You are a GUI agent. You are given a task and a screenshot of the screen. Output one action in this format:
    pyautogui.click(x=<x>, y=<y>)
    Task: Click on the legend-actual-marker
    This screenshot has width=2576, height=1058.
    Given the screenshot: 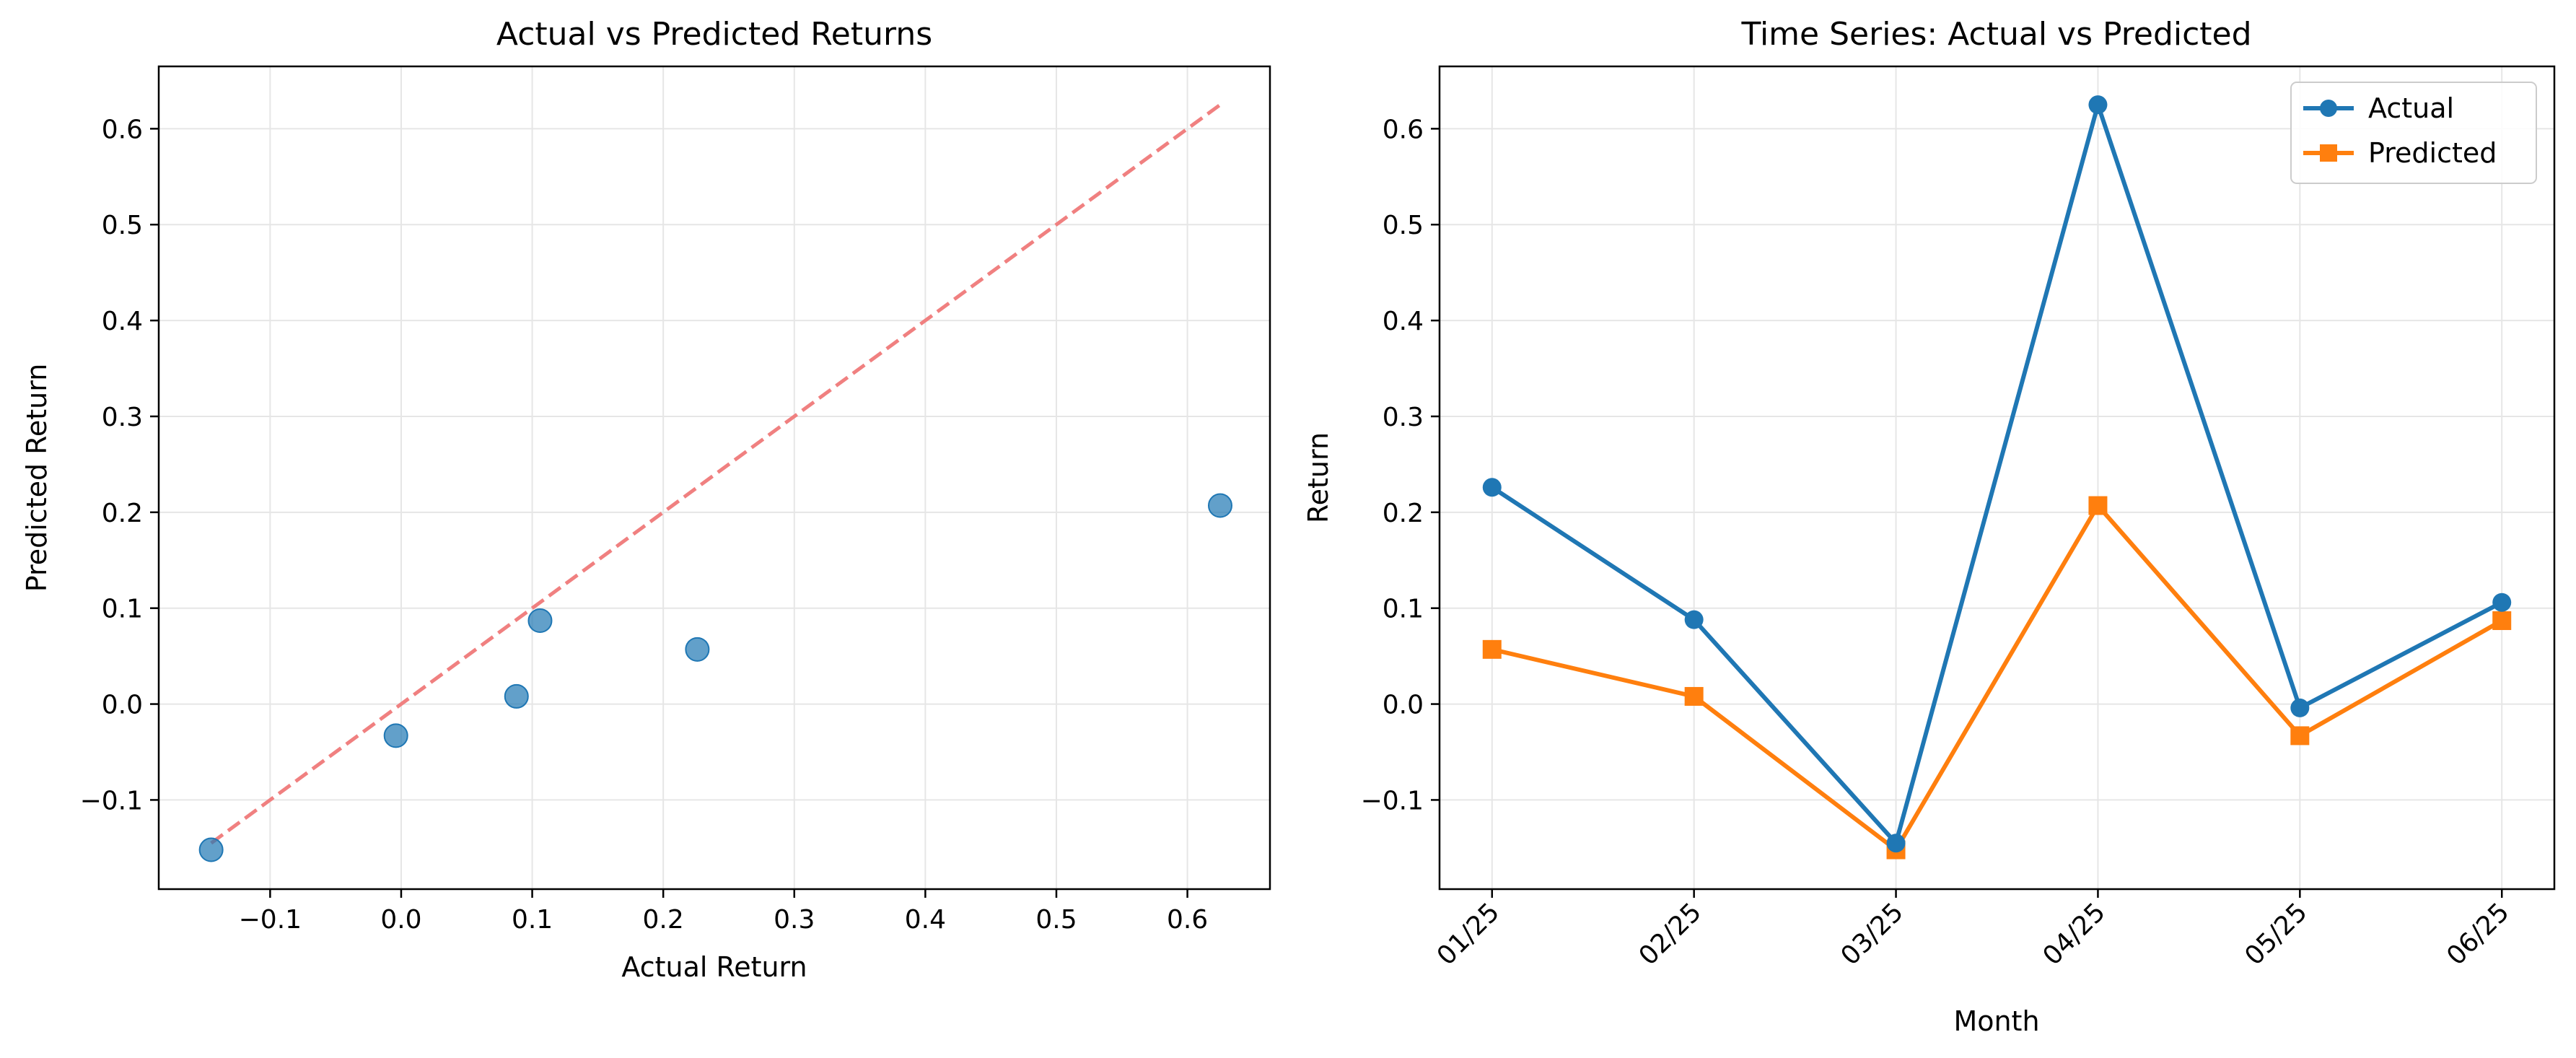 What is the action you would take?
    pyautogui.click(x=2328, y=108)
    